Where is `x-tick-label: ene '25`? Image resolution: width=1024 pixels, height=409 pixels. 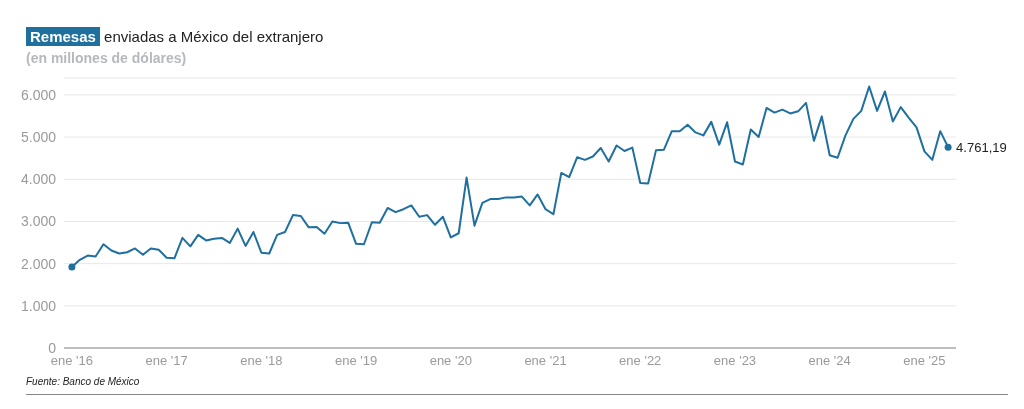 x-tick-label: ene '25 is located at coordinates (924, 361).